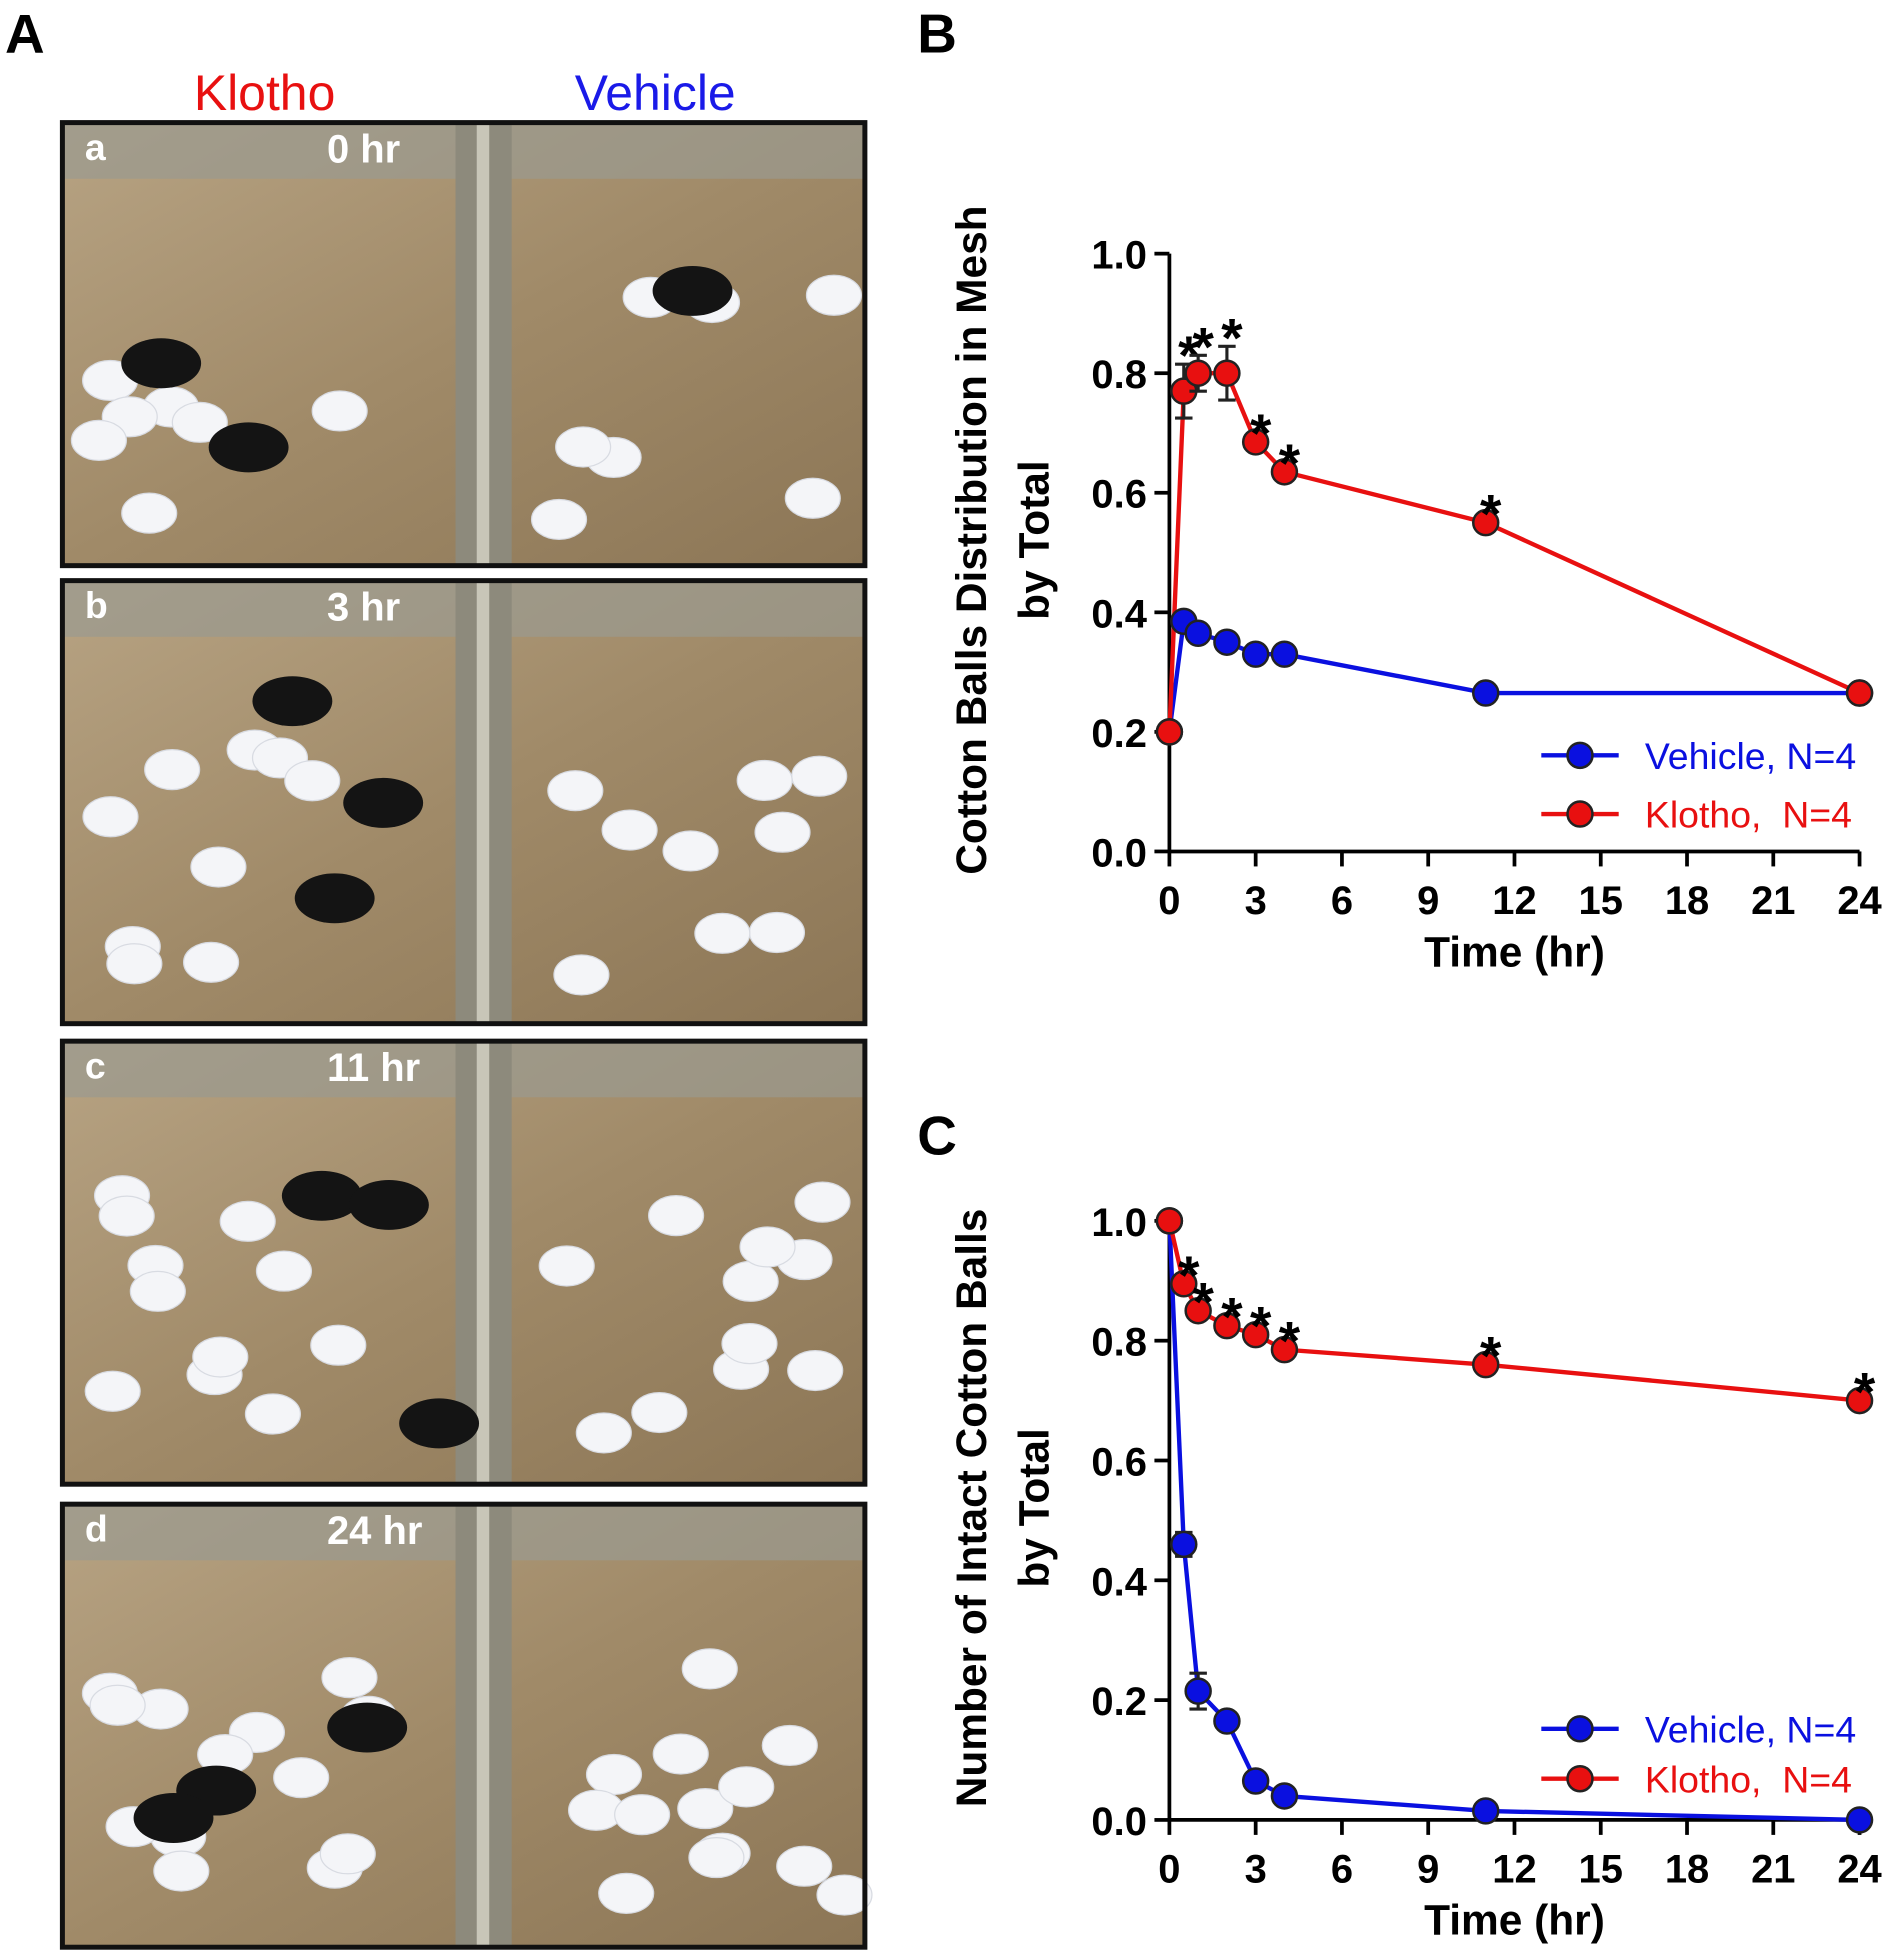 Image resolution: width=1897 pixels, height=1960 pixels. Describe the element at coordinates (96, 605) in the screenshot. I see `photo-letter: b` at that location.